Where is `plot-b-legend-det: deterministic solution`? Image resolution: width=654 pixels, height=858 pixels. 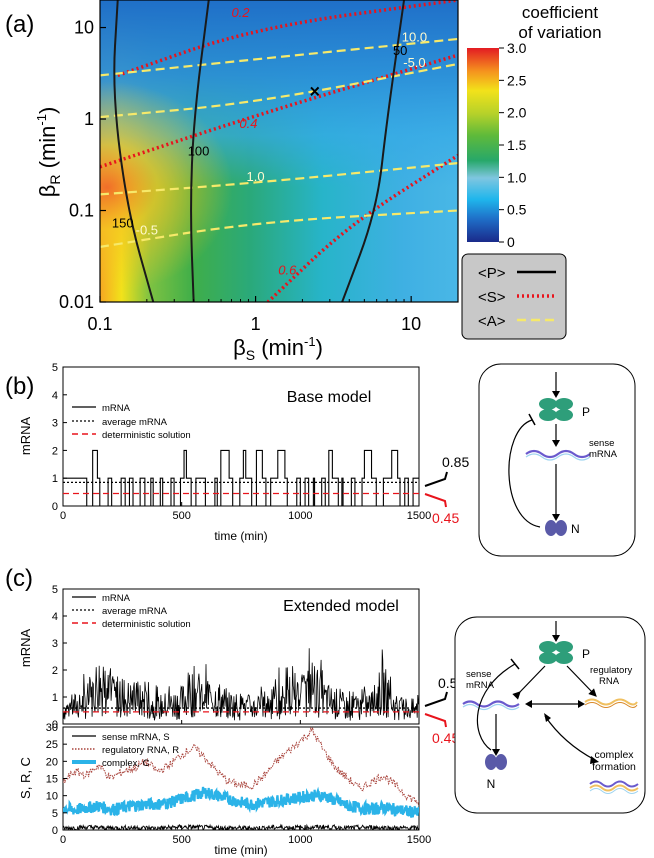 plot-b-legend-det: deterministic solution is located at coordinates (146, 435).